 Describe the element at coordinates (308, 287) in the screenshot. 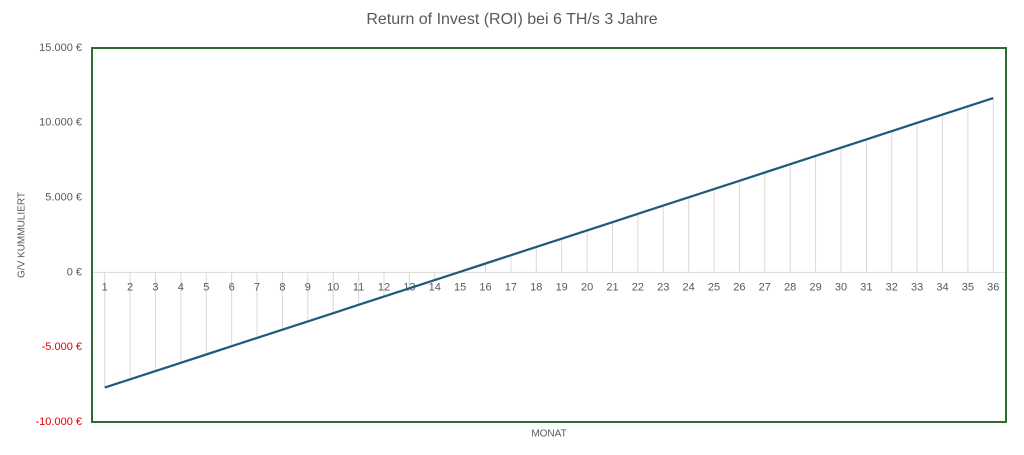

I see `x-tick-label: 9` at that location.